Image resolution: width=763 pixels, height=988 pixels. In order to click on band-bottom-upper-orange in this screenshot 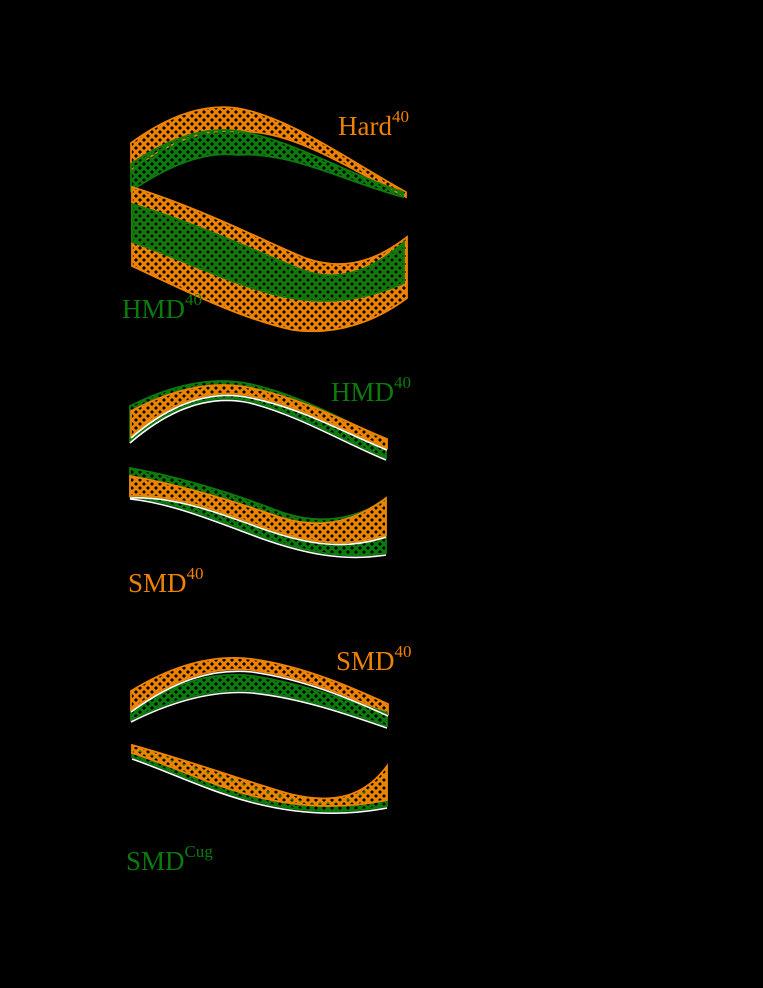, I will do `click(259, 686)`.